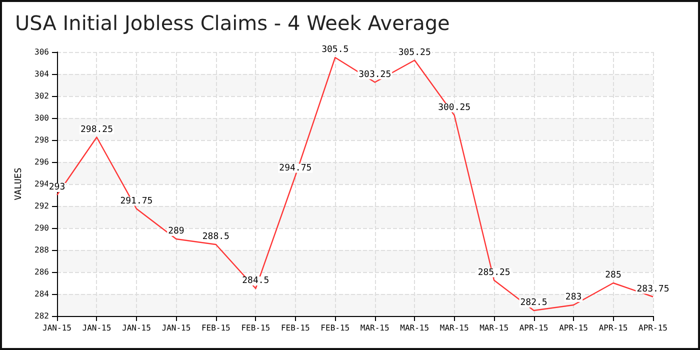 Image resolution: width=700 pixels, height=350 pixels. I want to click on y-tick-label: 300, so click(42, 118).